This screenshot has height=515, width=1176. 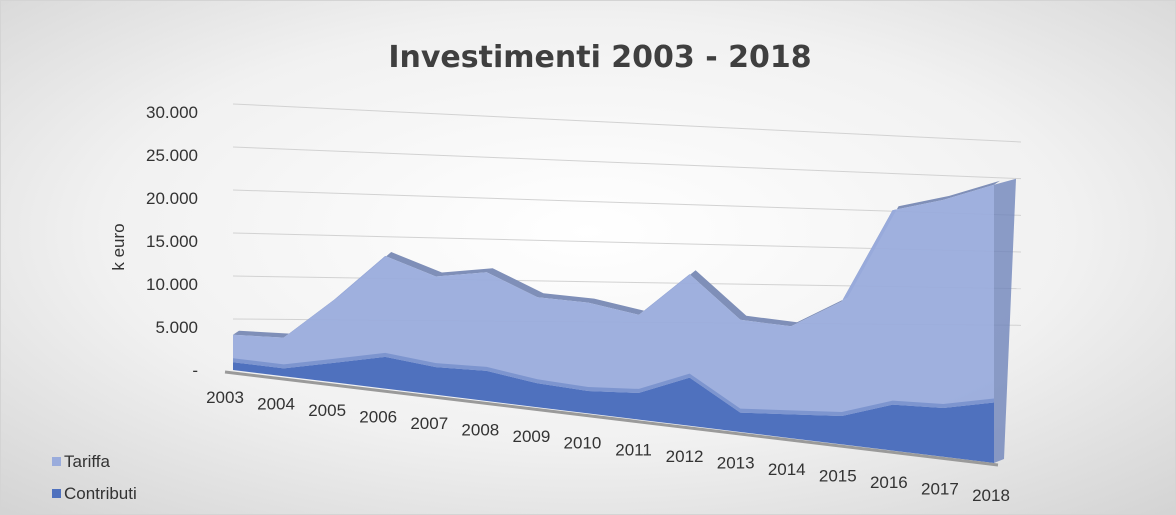 I want to click on x-tick-label: 2009, so click(x=531, y=436).